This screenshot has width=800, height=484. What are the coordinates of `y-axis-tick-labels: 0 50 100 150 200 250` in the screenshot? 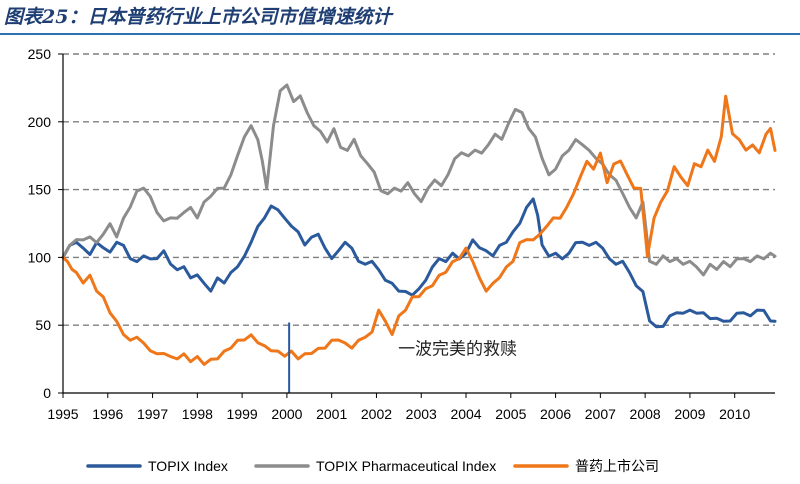 It's located at (40, 223).